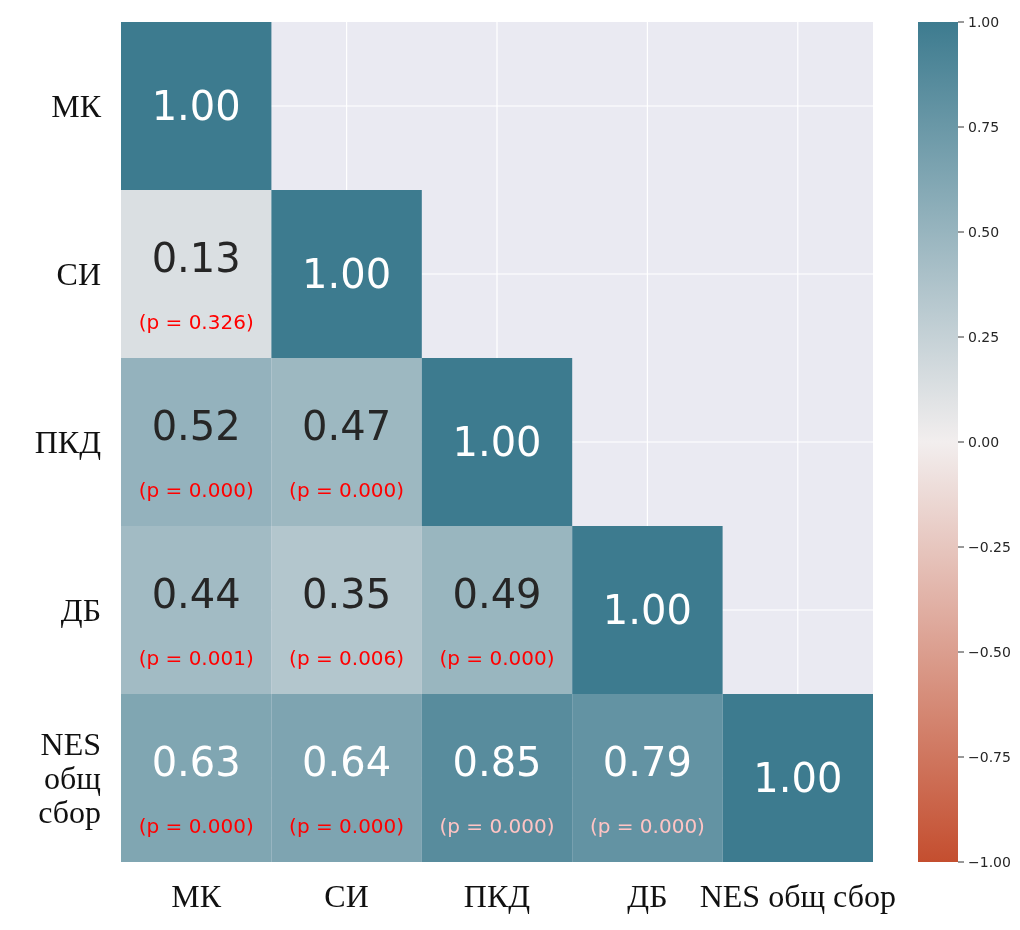  Describe the element at coordinates (984, 126) in the screenshot. I see `color-bar-label: 0.75` at that location.